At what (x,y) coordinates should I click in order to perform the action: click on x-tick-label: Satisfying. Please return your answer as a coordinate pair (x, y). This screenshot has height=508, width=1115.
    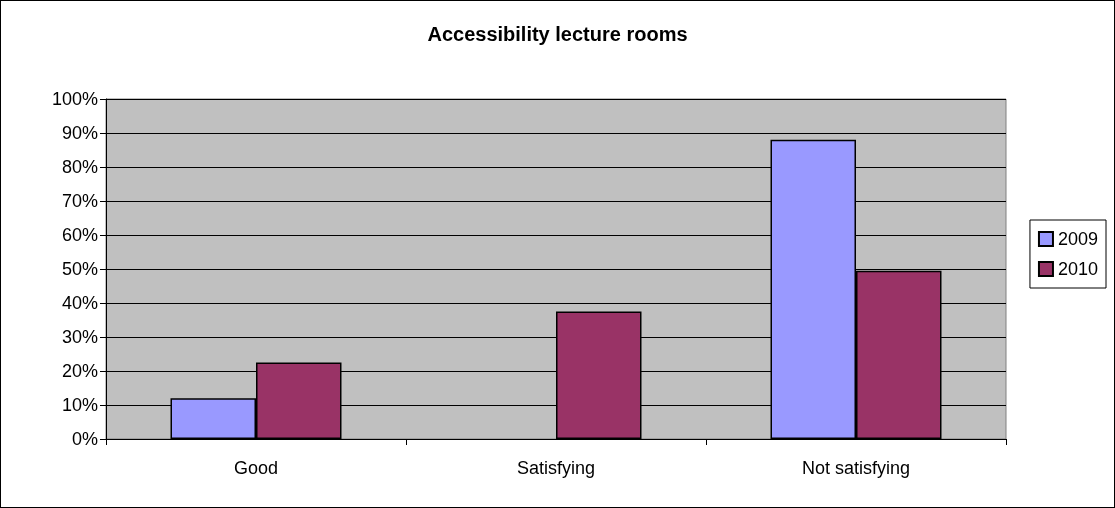
    Looking at the image, I should click on (556, 468).